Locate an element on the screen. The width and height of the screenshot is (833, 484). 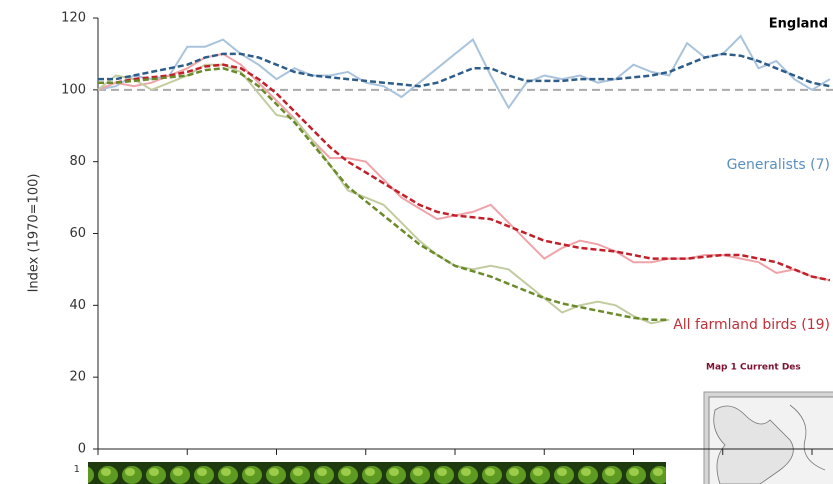
y-tick-label: 80 is located at coordinates (77, 161).